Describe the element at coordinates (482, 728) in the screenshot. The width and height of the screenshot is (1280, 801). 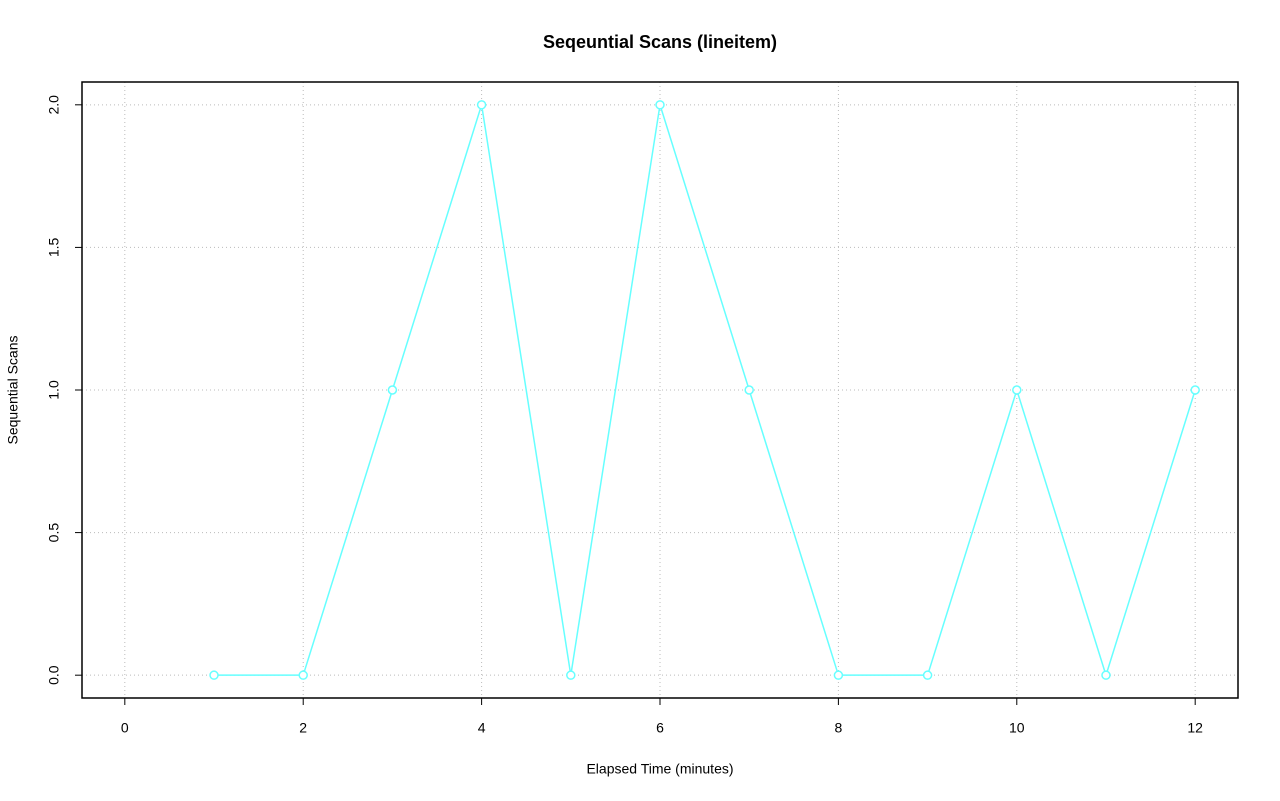
I see `x-tick-label: 4` at that location.